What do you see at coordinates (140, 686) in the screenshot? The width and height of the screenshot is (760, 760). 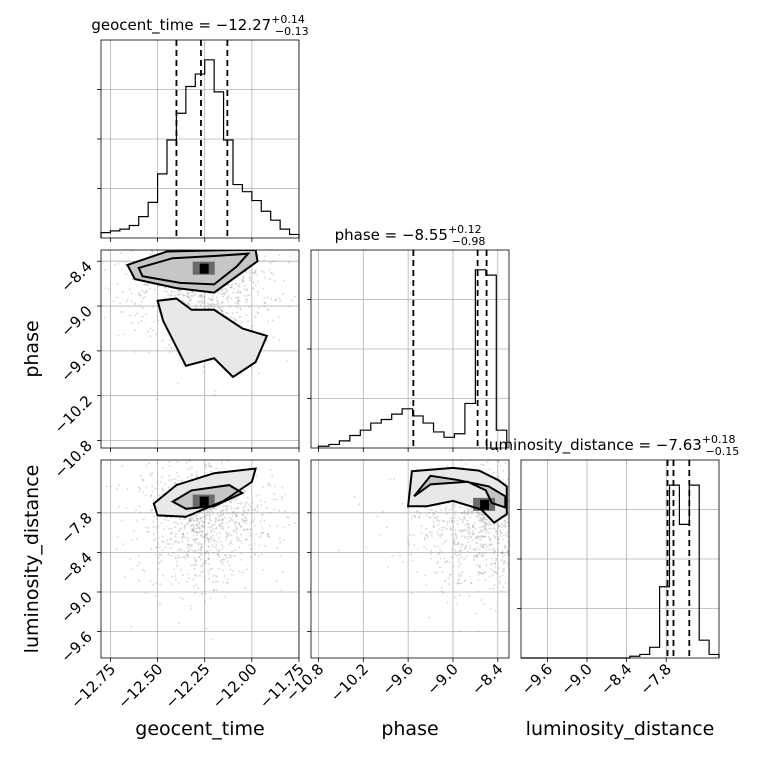 I see `tick-label-x: −12.50` at bounding box center [140, 686].